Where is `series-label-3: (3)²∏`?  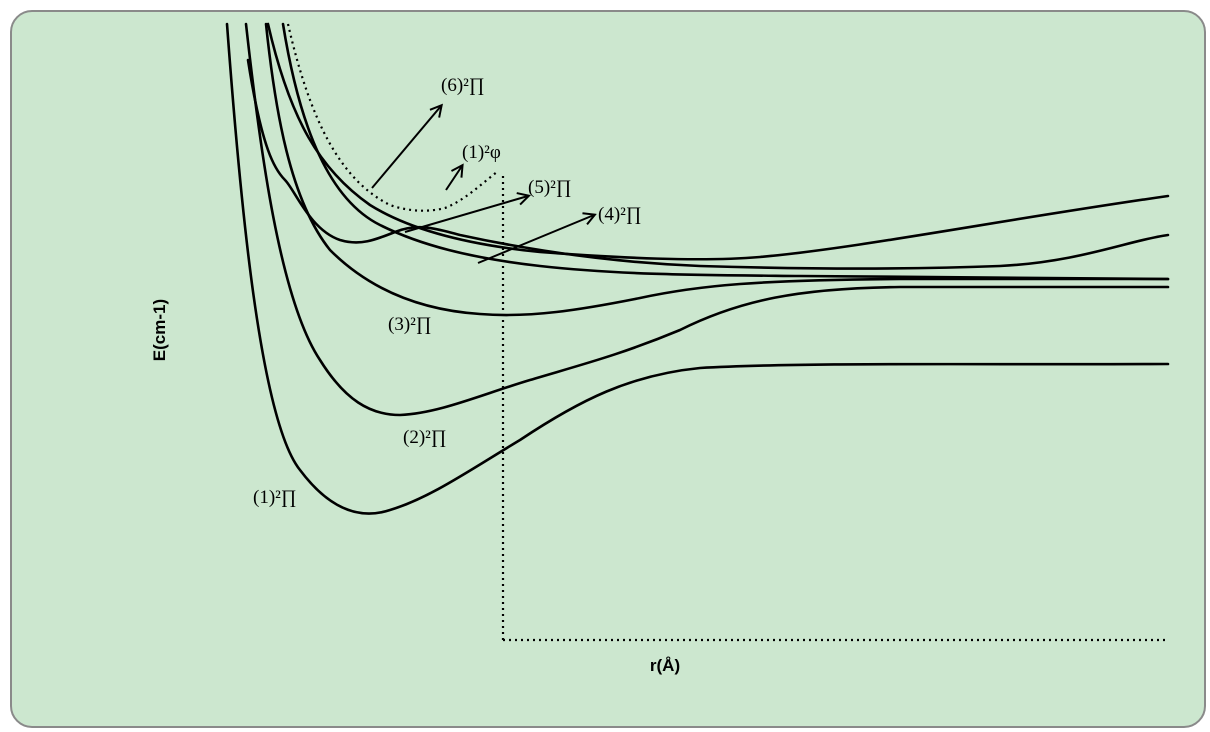 series-label-3: (3)²∏ is located at coordinates (410, 324).